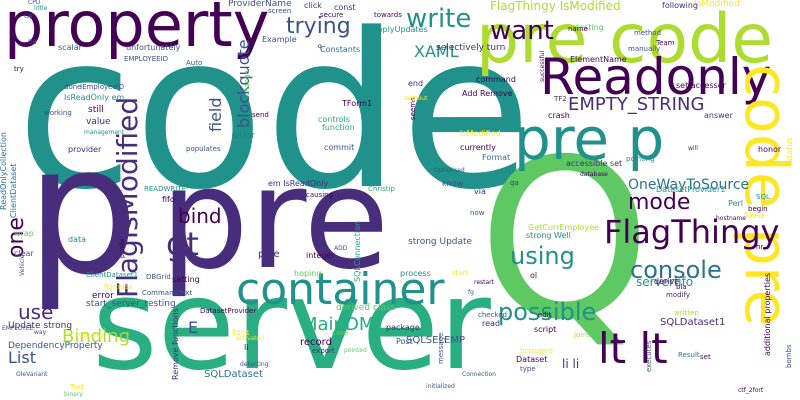 This screenshot has width=800, height=400. What do you see at coordinates (168, 199) in the screenshot?
I see `word-fifo: fifo` at bounding box center [168, 199].